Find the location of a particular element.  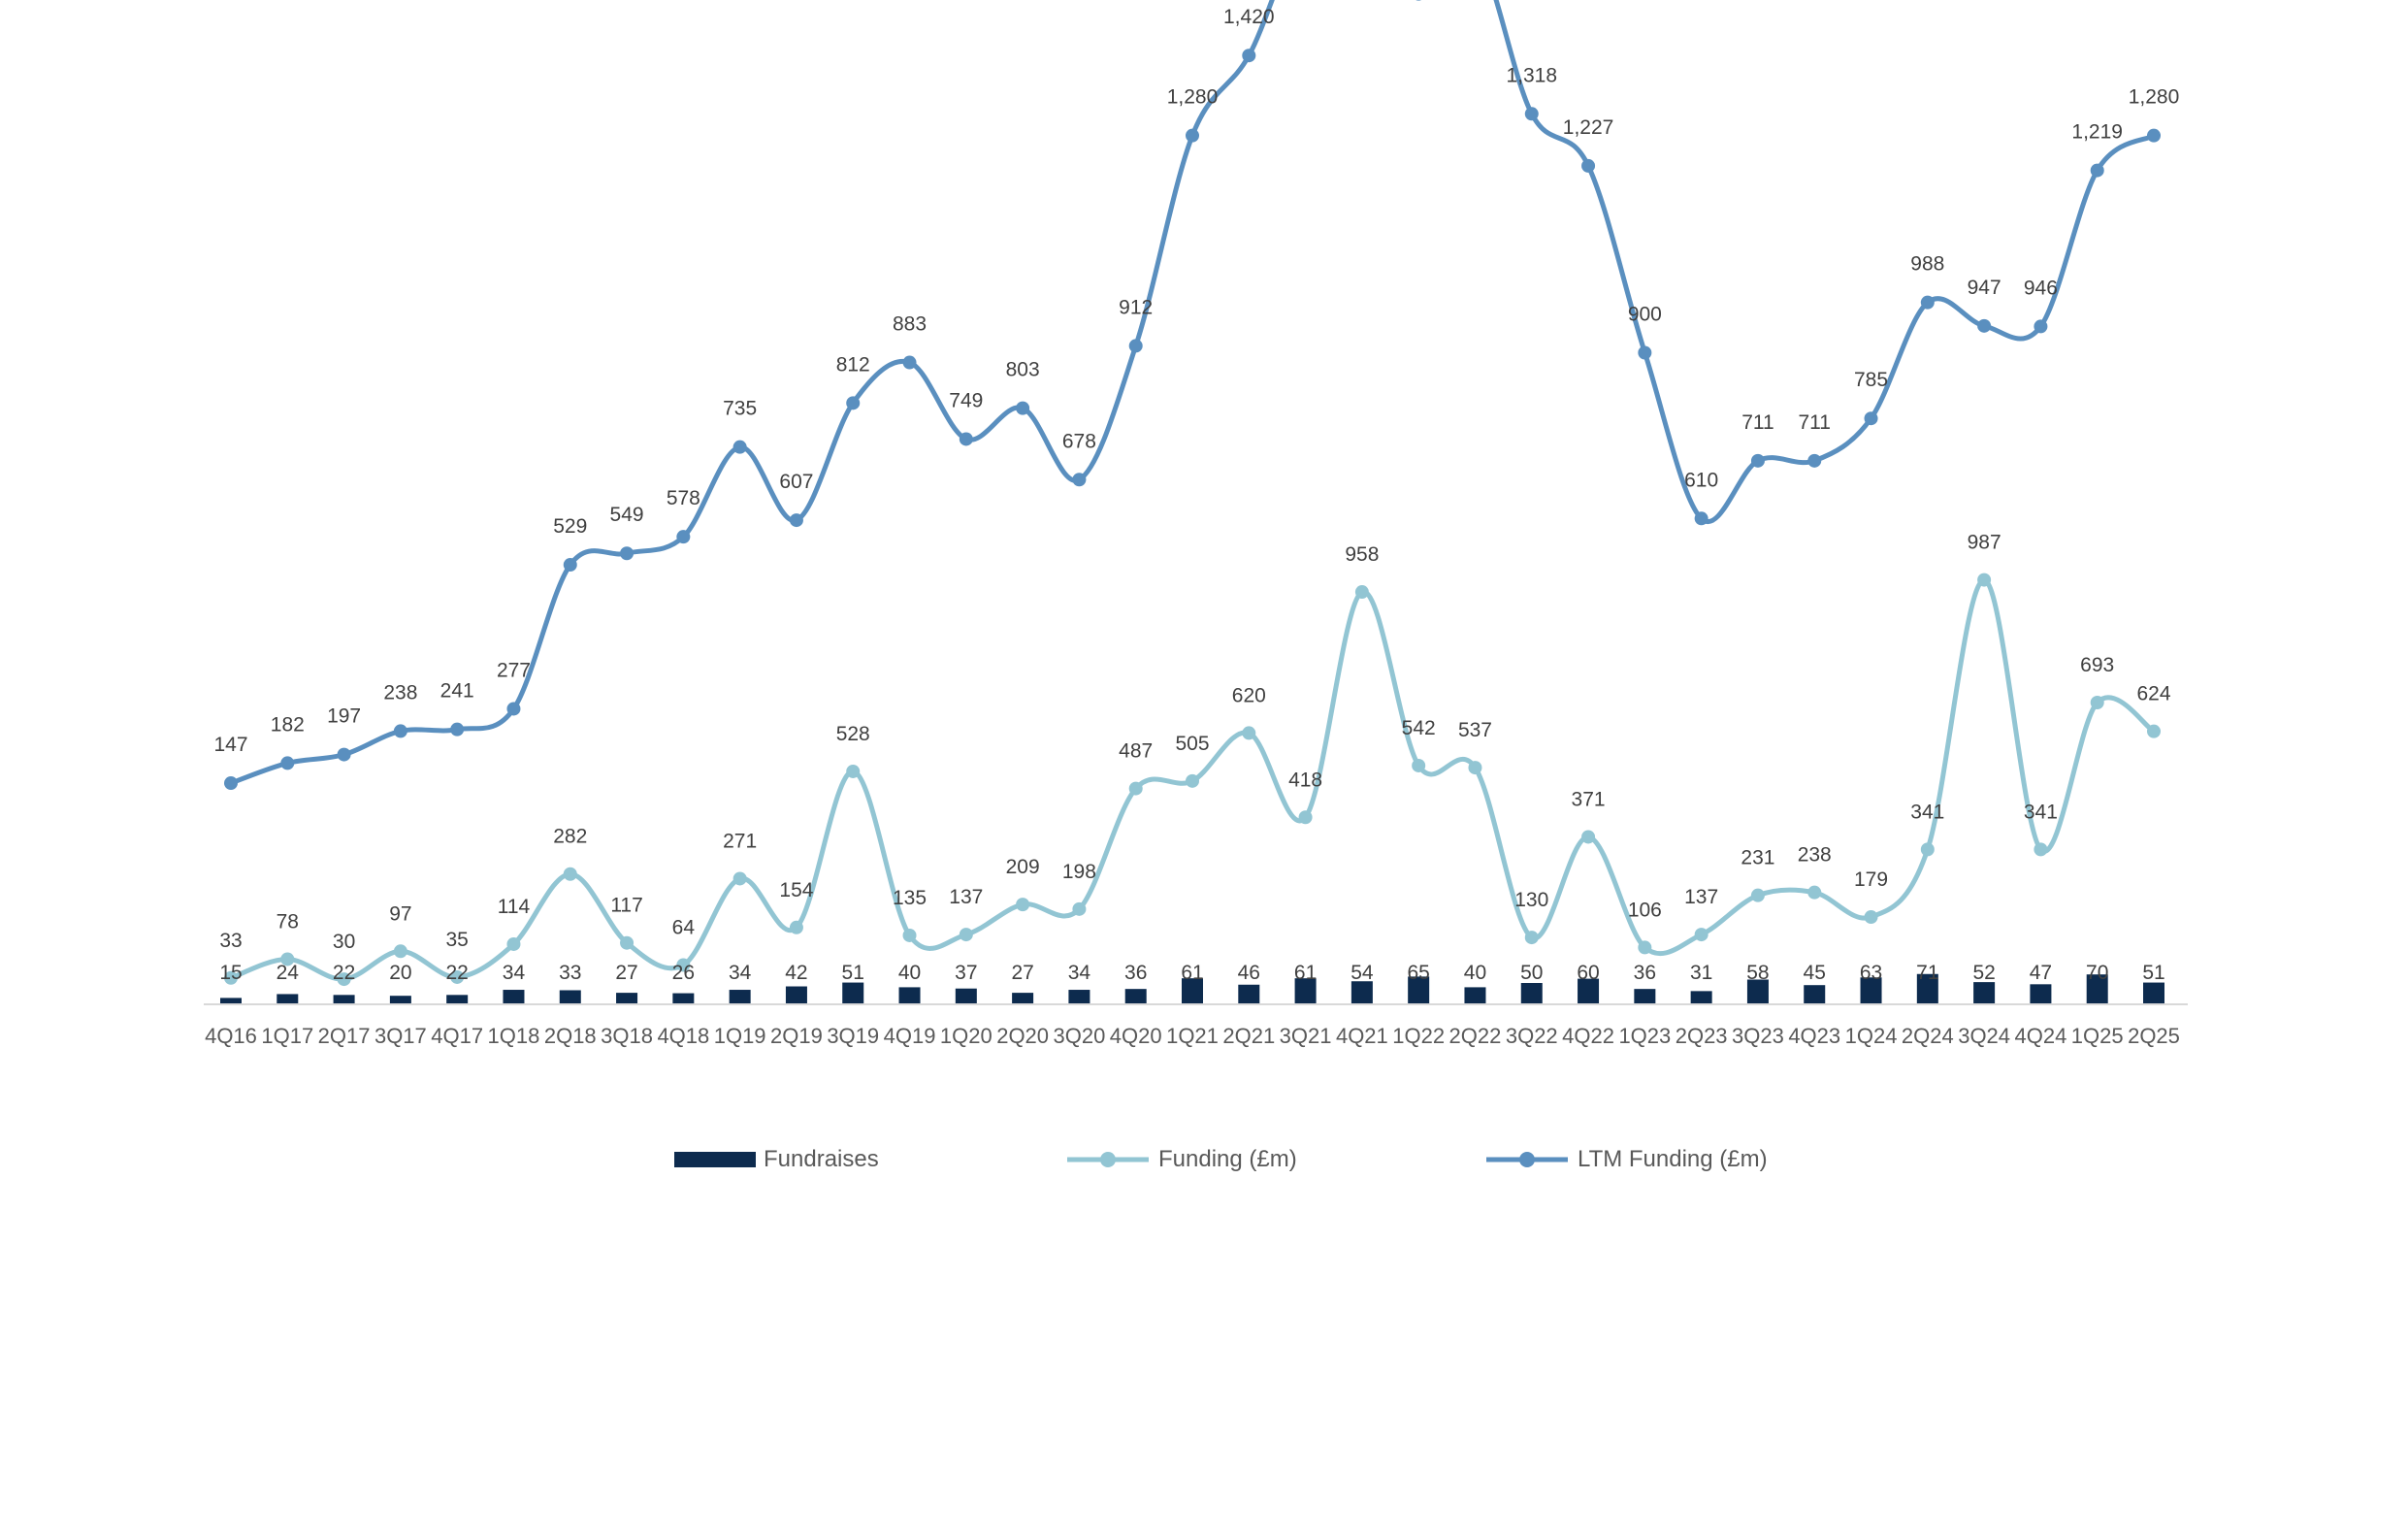

label-funding: 114 is located at coordinates (514, 907).